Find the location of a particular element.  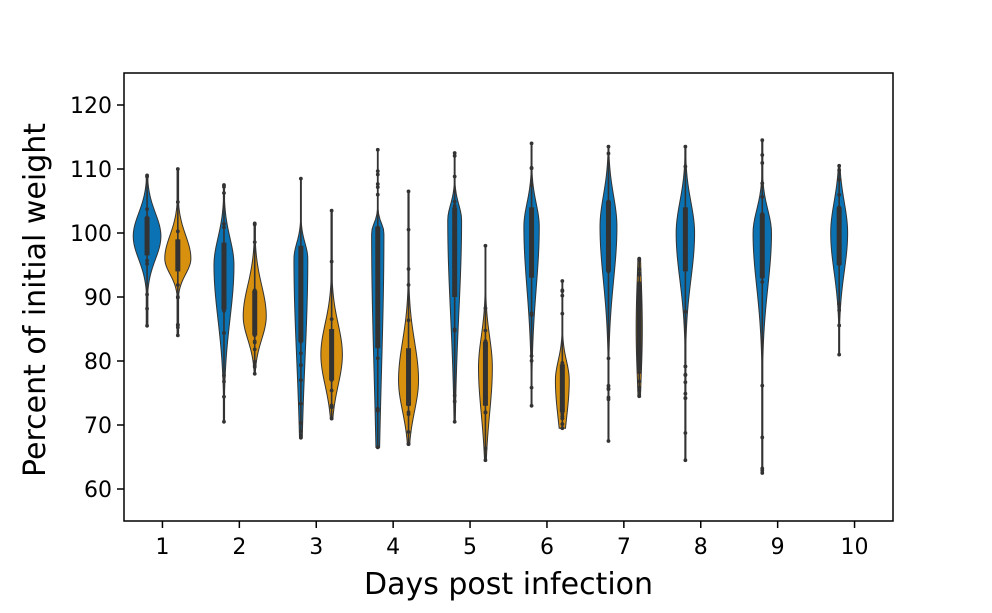

x-axis: 1 2 3 4 5 6 7 8 9 10 is located at coordinates (512, 540).